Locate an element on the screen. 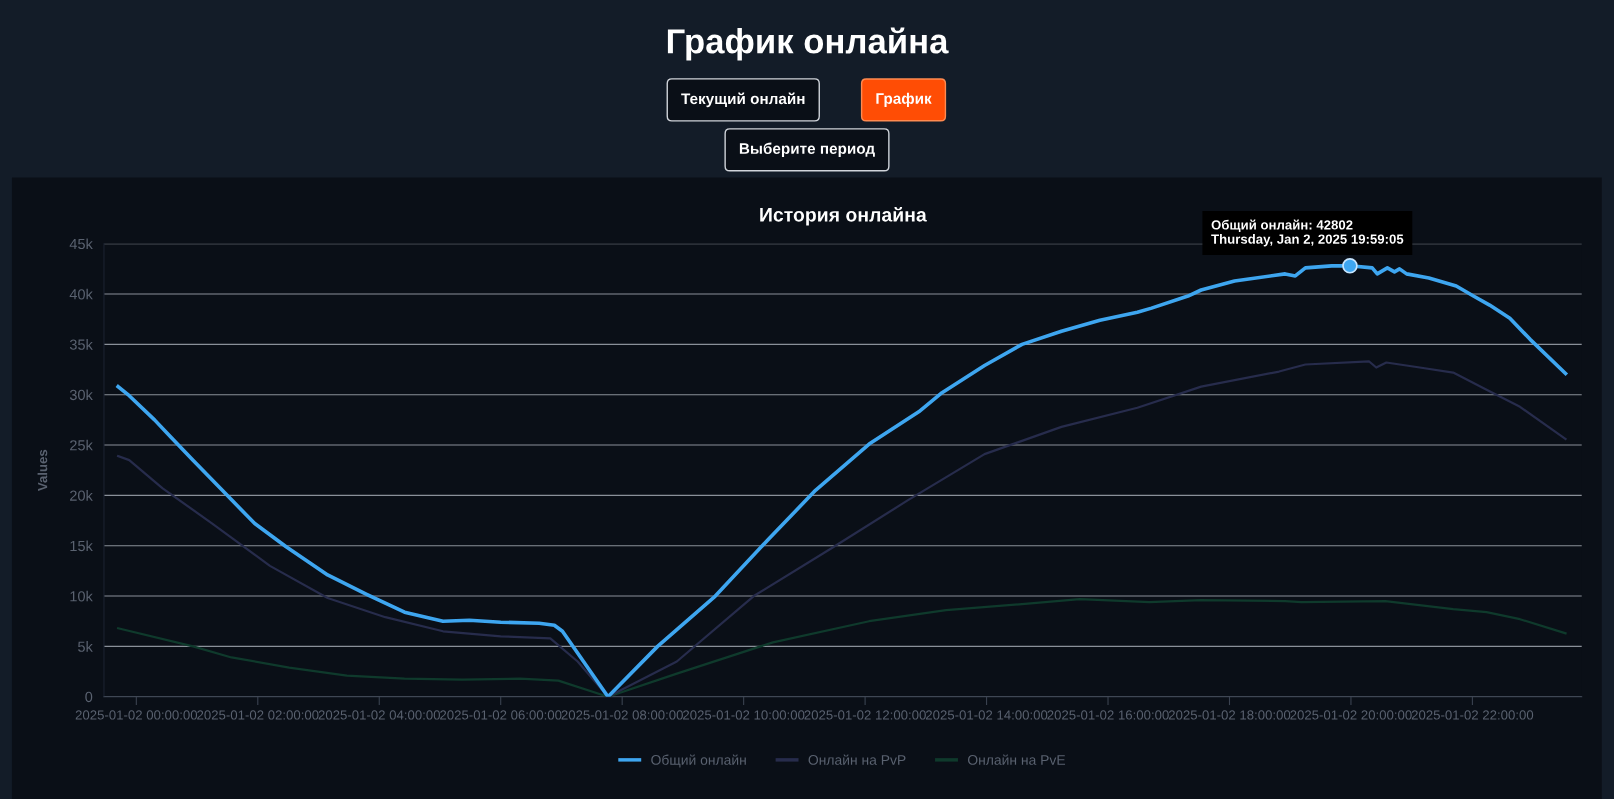 The image size is (1614, 799). x-tick-label: 2025-01-02 20:00:00 is located at coordinates (1351, 715).